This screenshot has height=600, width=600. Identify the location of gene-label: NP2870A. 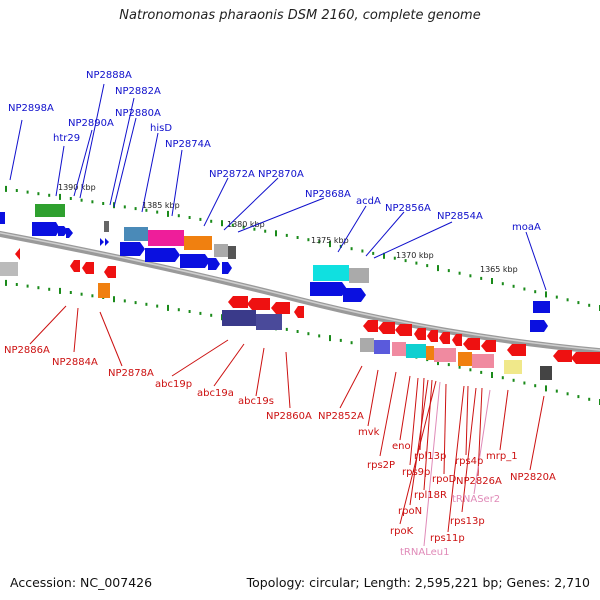
(281, 174).